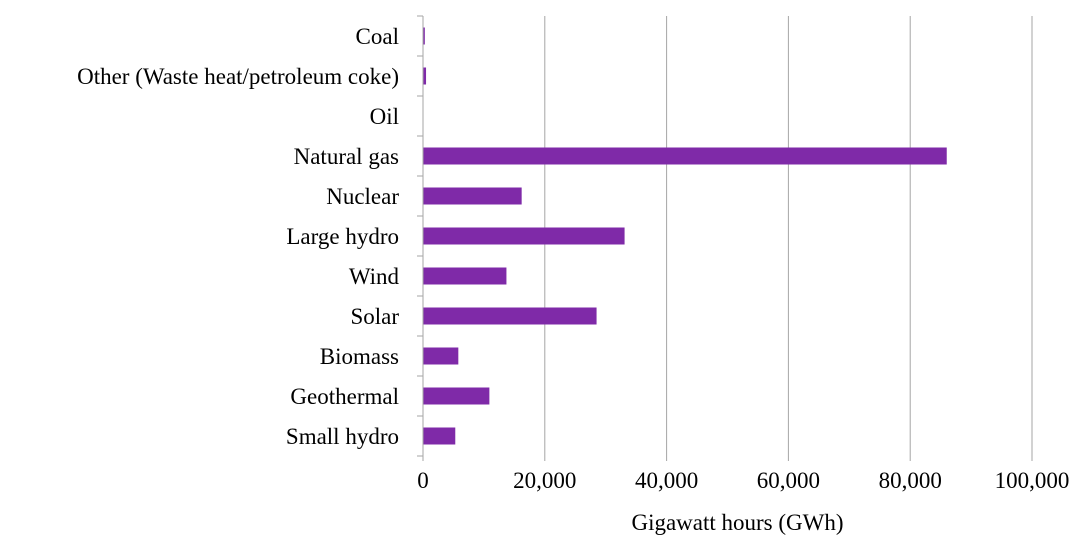 The height and width of the screenshot is (539, 1078). I want to click on x-tick-label: 100,000, so click(1032, 480).